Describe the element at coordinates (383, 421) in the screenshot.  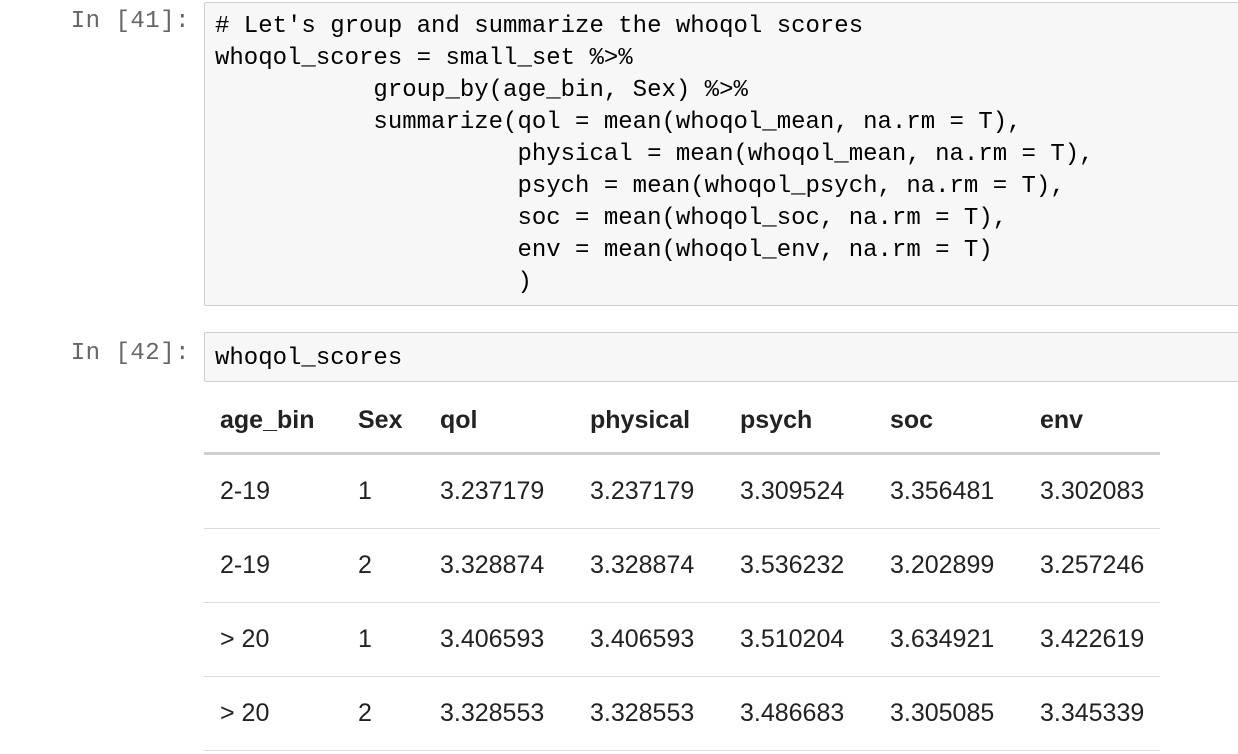
I see `column-header-sex: Sex` at that location.